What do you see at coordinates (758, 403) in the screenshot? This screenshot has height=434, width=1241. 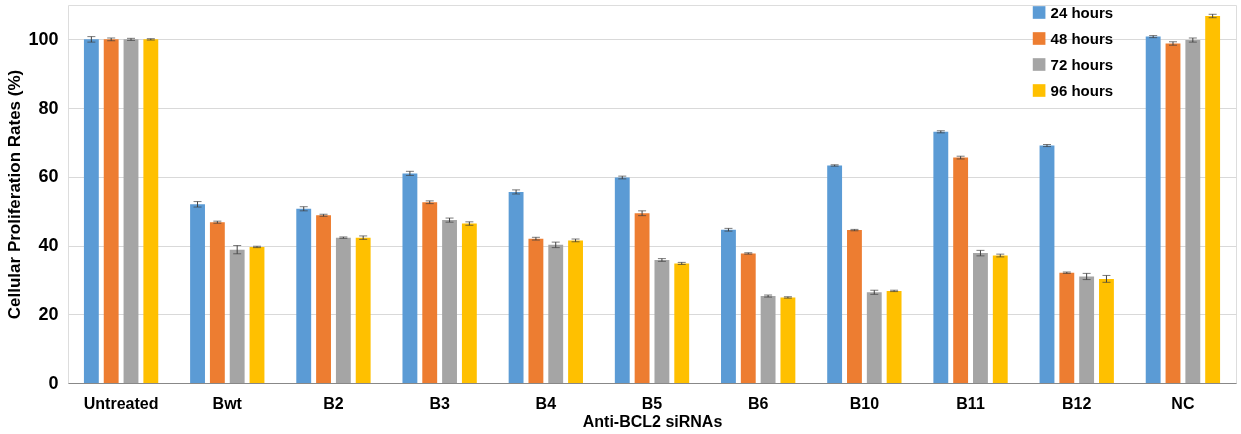 I see `x-tick-label: B6` at bounding box center [758, 403].